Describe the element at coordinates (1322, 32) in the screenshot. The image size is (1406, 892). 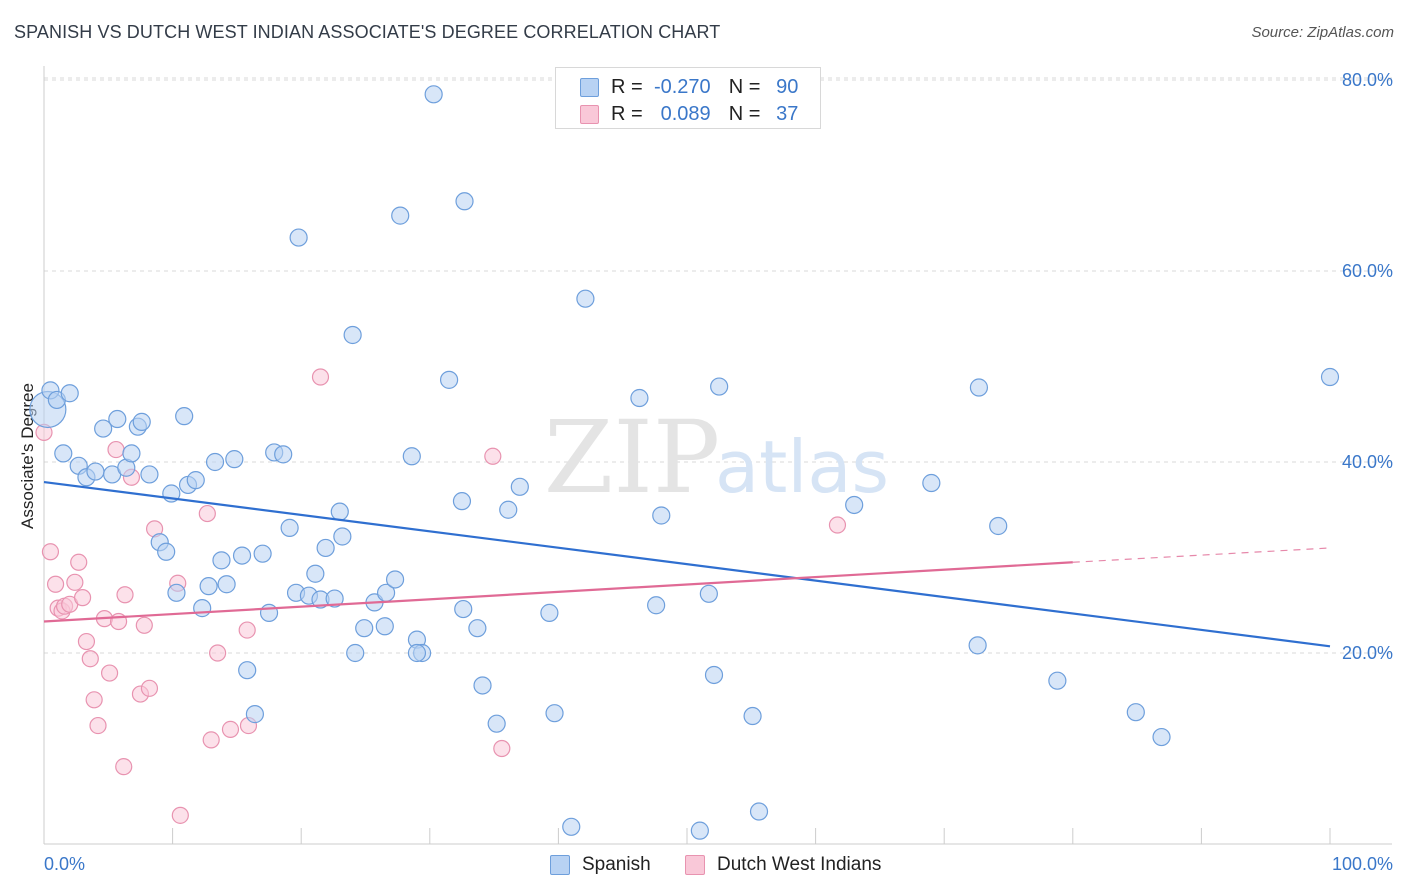
I see `source-label: Source: ZipAtlas.com` at that location.